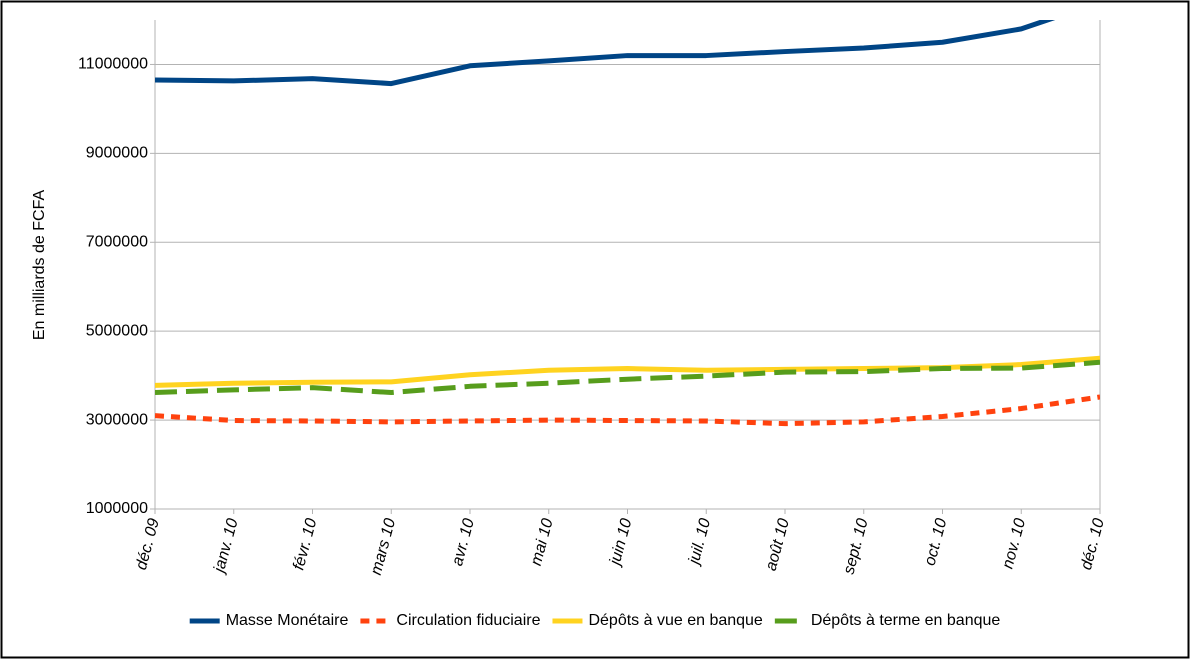  Describe the element at coordinates (117, 241) in the screenshot. I see `y-tick-label: 7000000` at that location.